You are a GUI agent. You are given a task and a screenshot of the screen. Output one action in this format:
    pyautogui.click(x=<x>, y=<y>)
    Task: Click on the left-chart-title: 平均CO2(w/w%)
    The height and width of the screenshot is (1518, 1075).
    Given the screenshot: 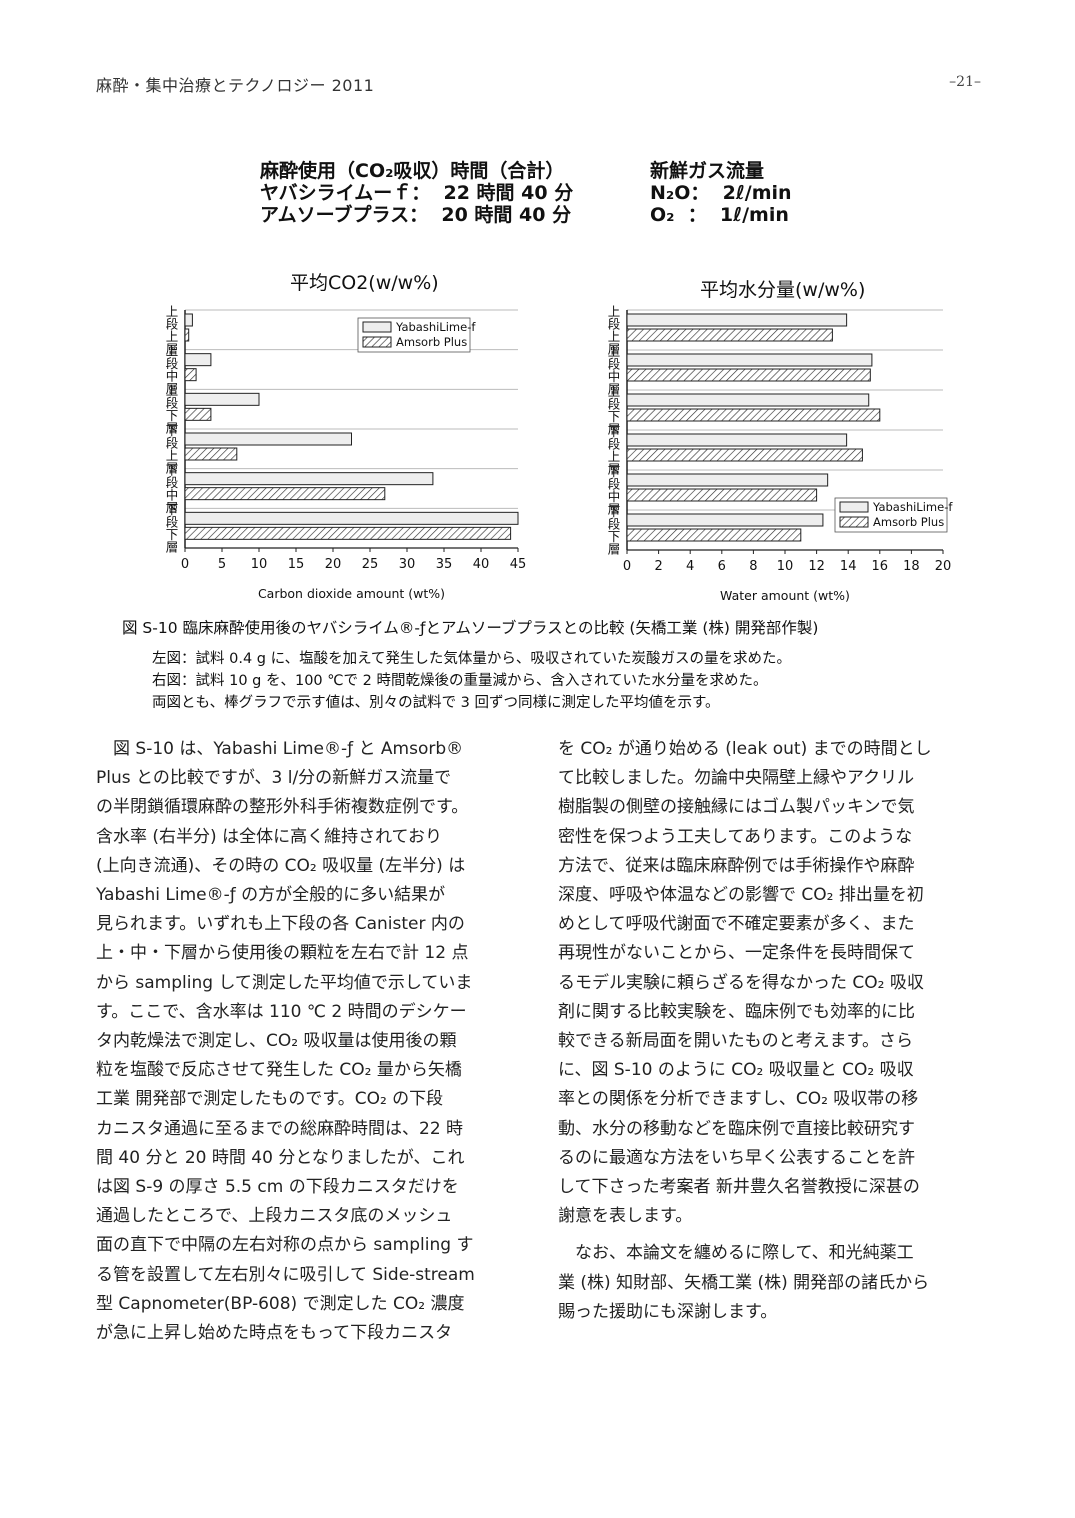 What is the action you would take?
    pyautogui.click(x=364, y=283)
    